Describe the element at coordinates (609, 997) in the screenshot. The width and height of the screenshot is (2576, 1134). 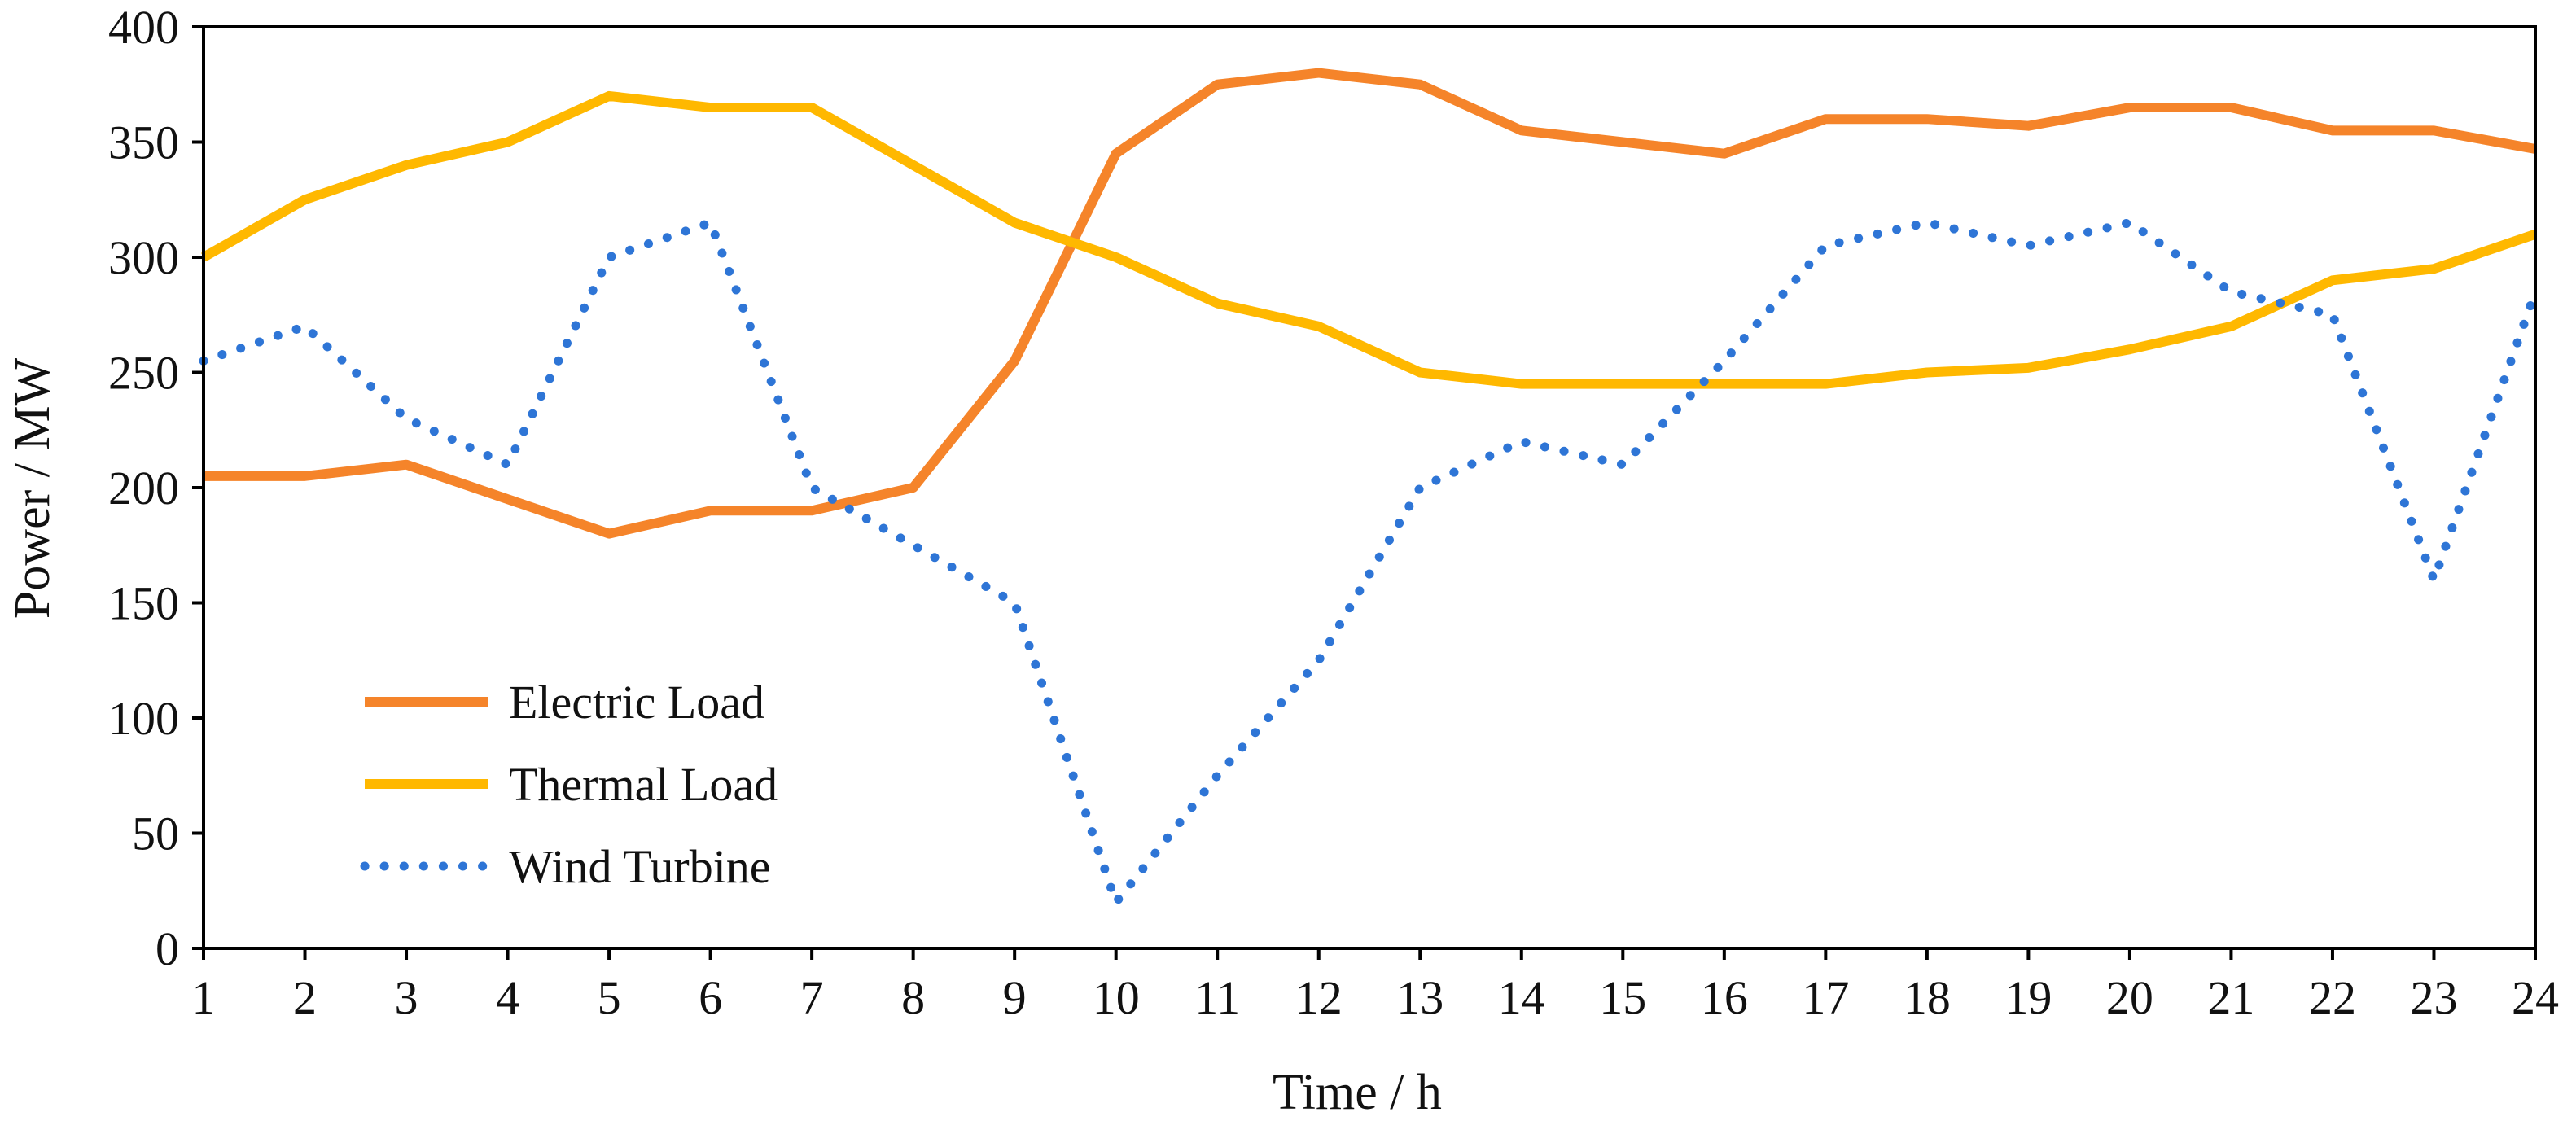
I see `x-tick-label-5: 5` at that location.